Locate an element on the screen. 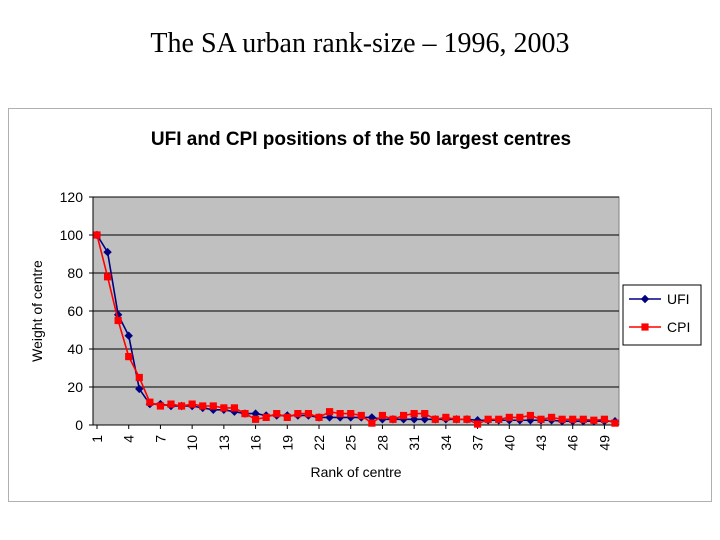 The height and width of the screenshot is (540, 720). y-axis-label: Weight of centre is located at coordinates (37, 311).